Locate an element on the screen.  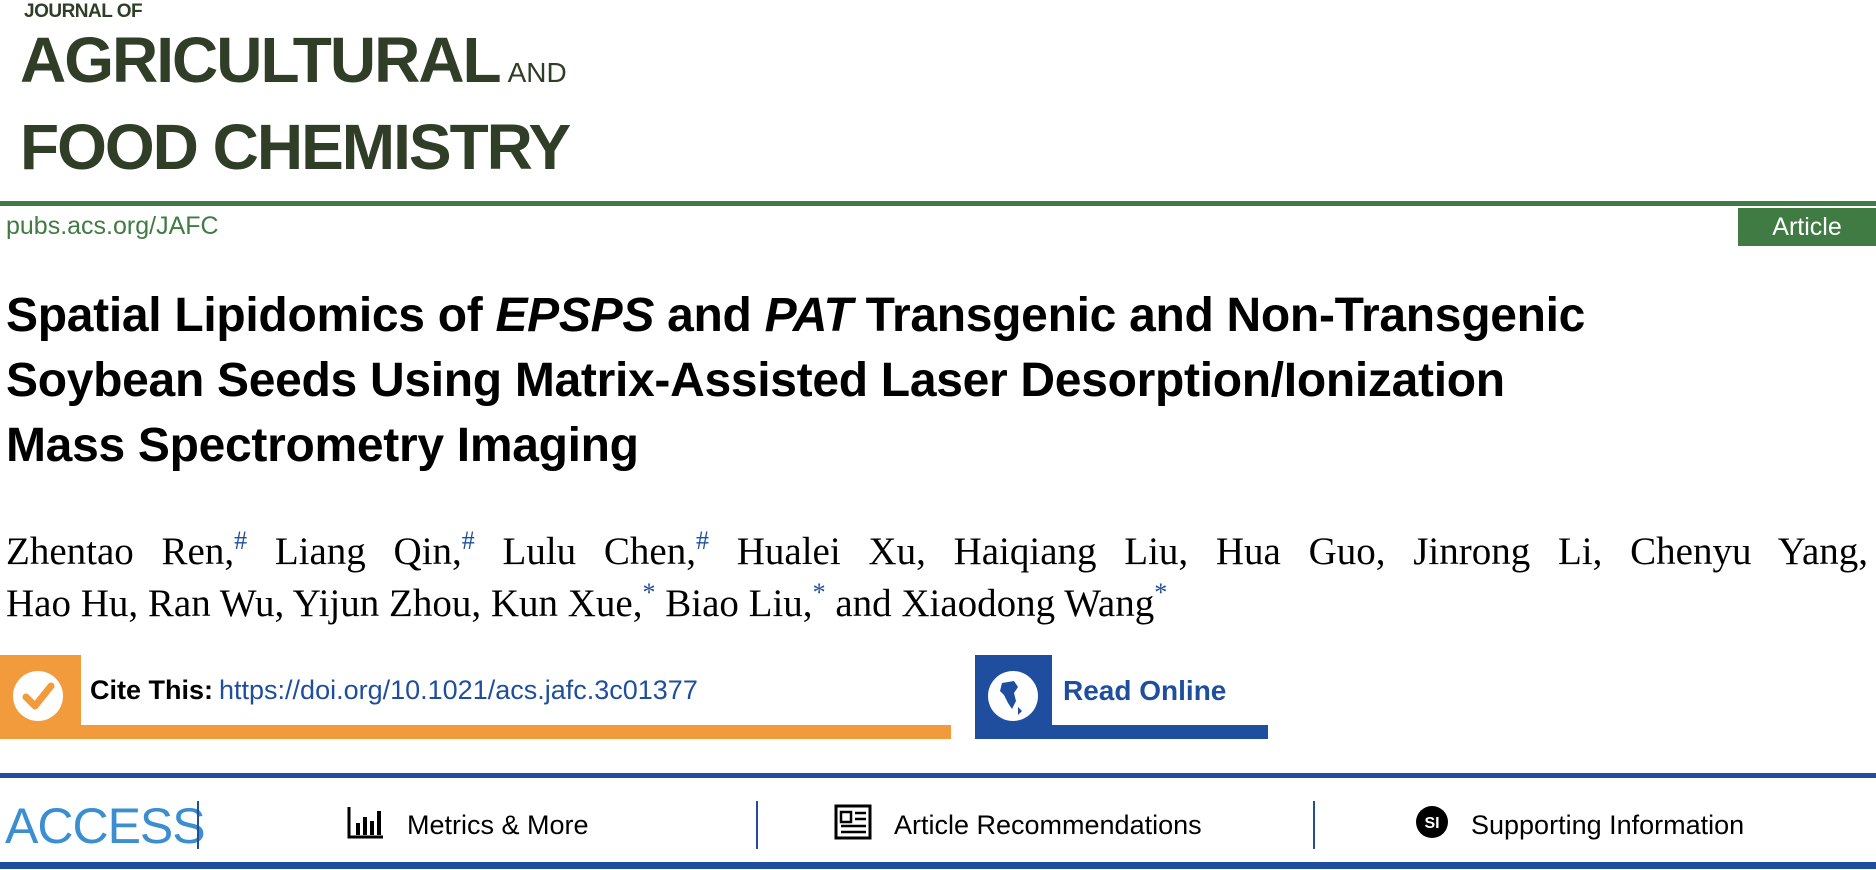
author-name: Jinrong Li, is located at coordinates (1507, 551).